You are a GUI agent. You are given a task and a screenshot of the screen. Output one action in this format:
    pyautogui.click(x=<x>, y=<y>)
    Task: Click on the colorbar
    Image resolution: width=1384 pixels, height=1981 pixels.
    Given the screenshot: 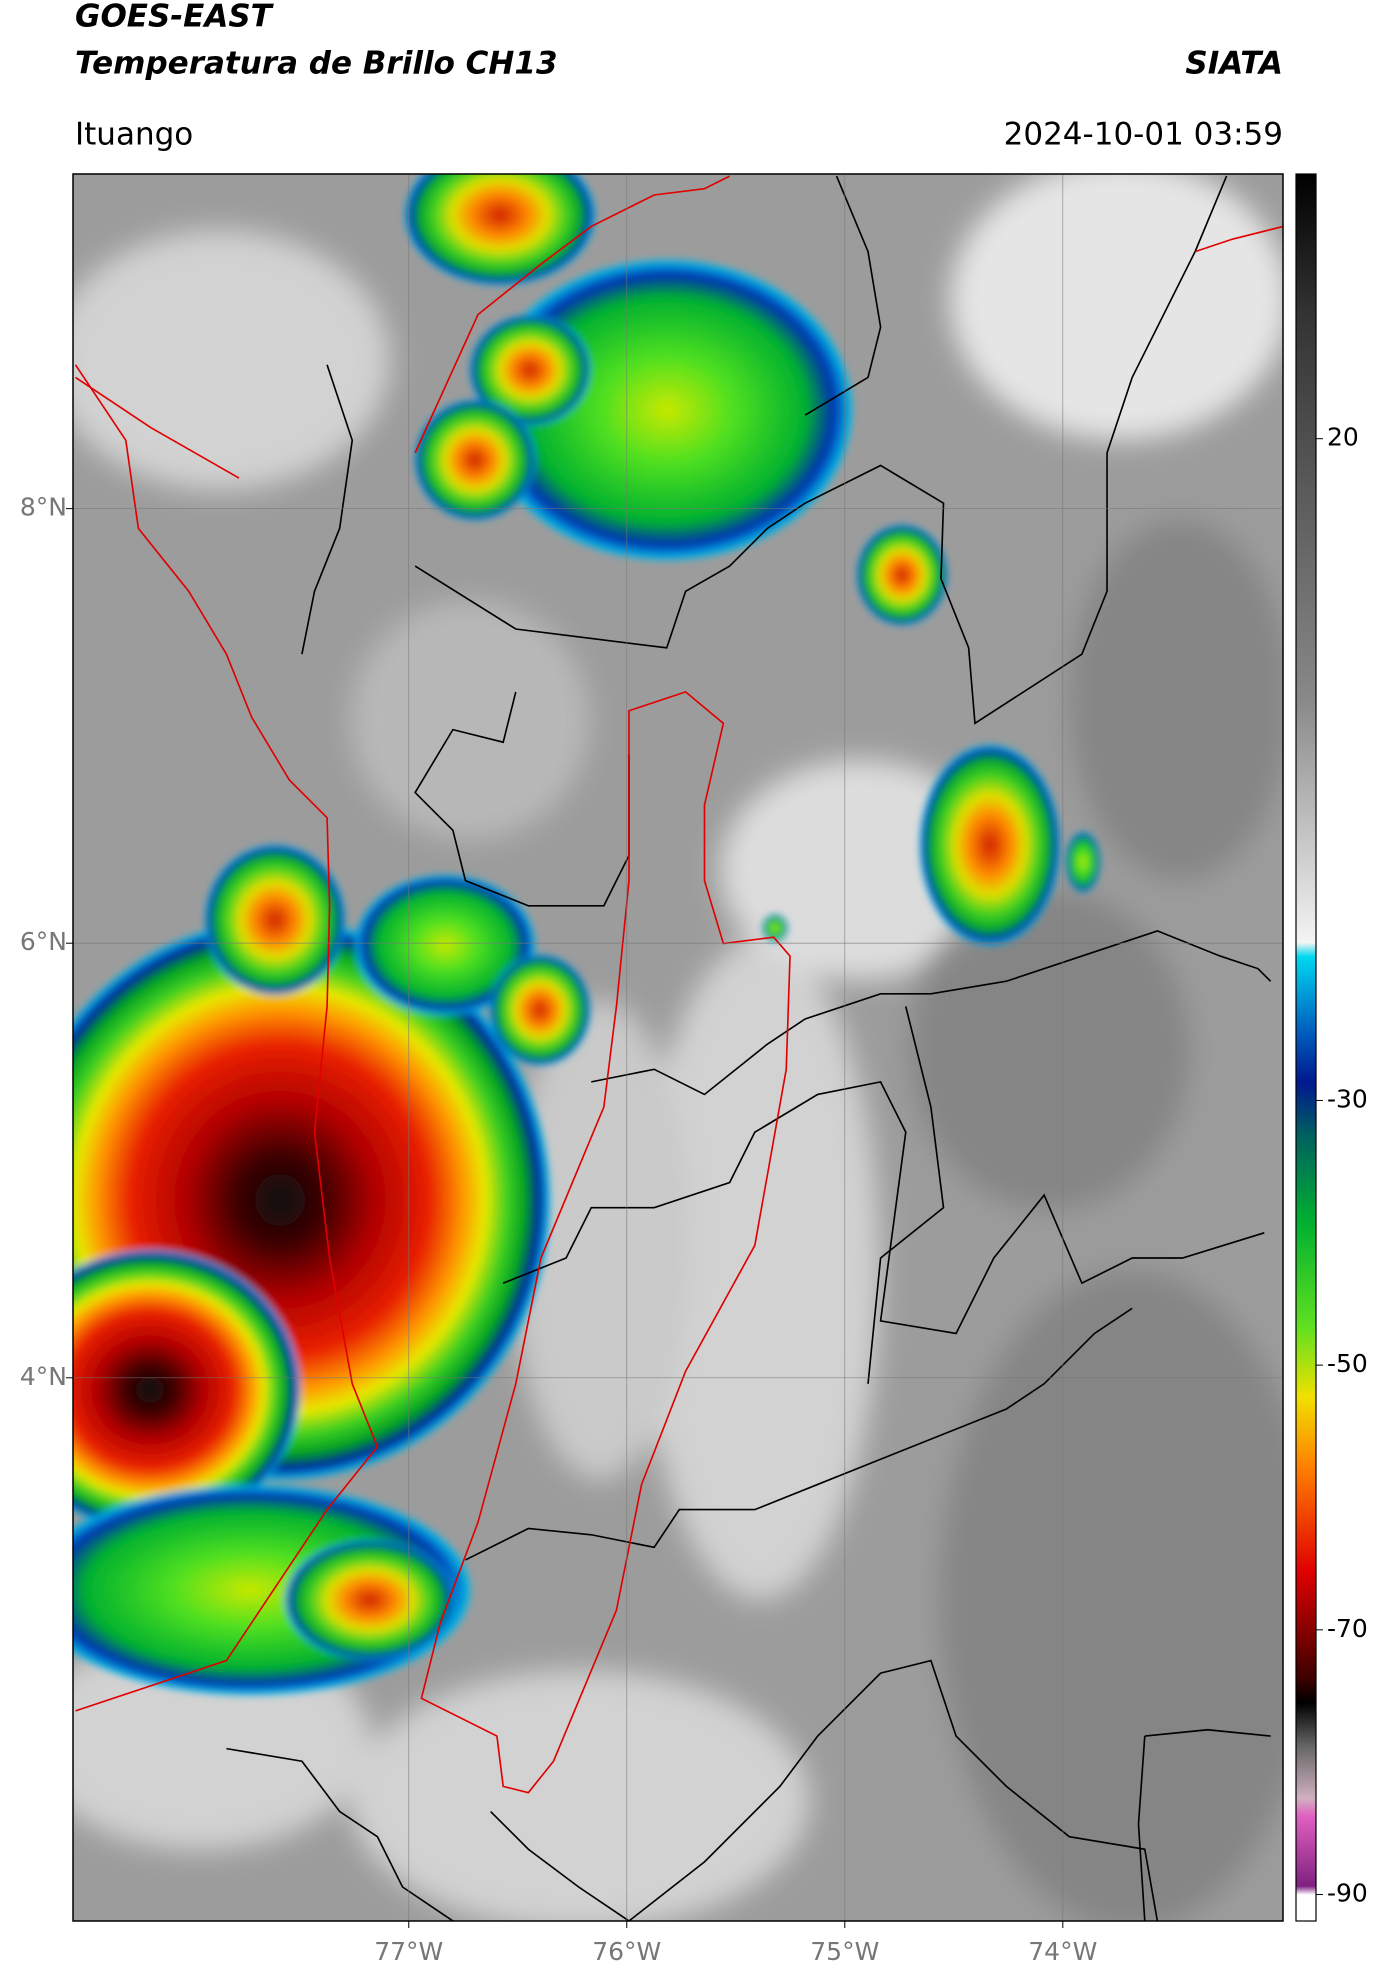 What is the action you would take?
    pyautogui.click(x=1306, y=1047)
    